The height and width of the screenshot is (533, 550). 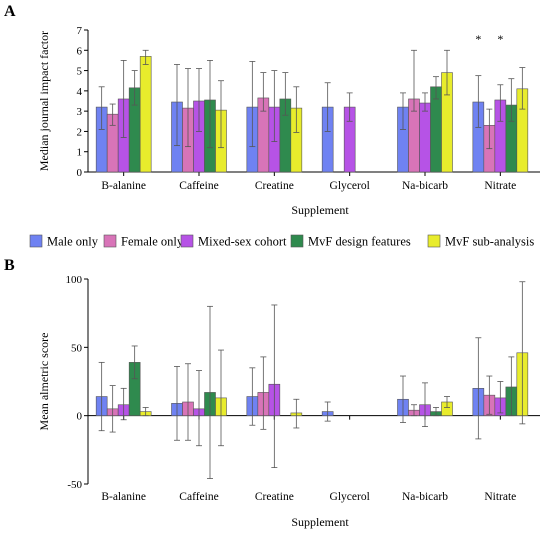 I want to click on y-tick-label: 6, so click(x=80, y=51).